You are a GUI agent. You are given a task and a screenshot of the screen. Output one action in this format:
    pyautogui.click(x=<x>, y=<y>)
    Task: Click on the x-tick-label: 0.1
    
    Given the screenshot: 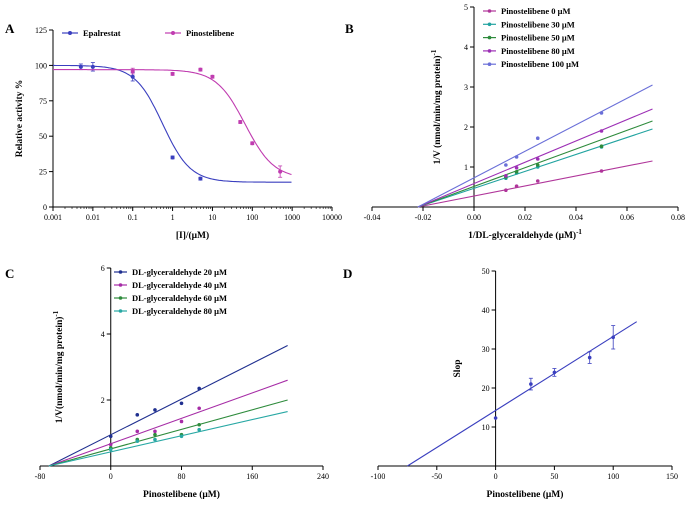 What is the action you would take?
    pyautogui.click(x=133, y=217)
    